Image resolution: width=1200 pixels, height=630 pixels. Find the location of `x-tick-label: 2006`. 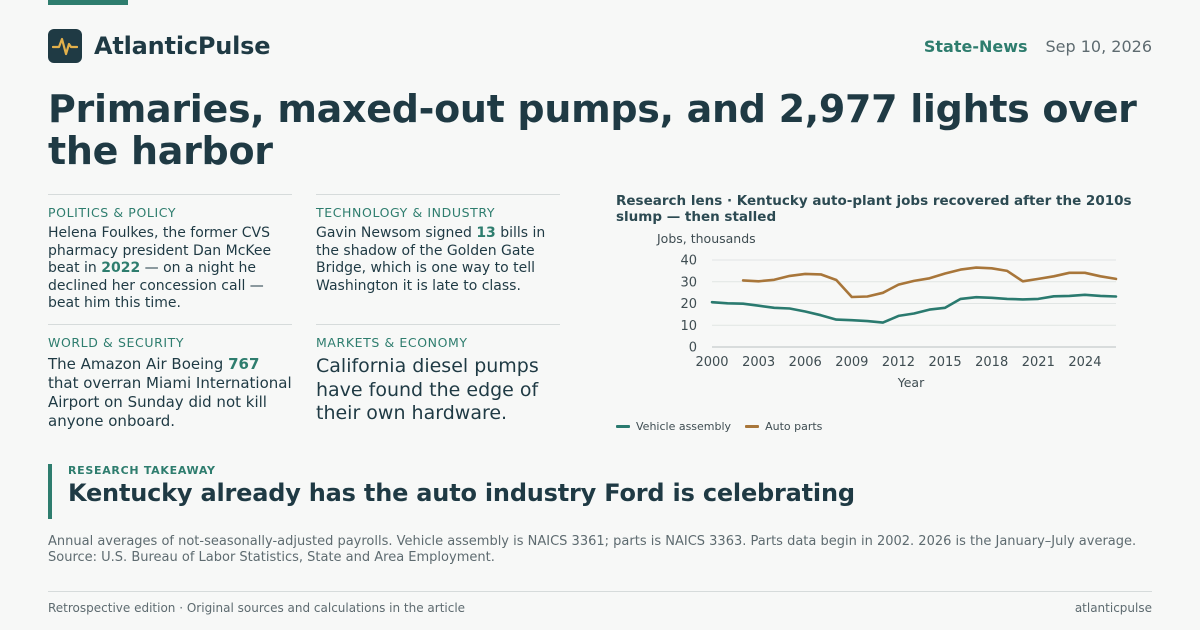

x-tick-label: 2006 is located at coordinates (805, 362).